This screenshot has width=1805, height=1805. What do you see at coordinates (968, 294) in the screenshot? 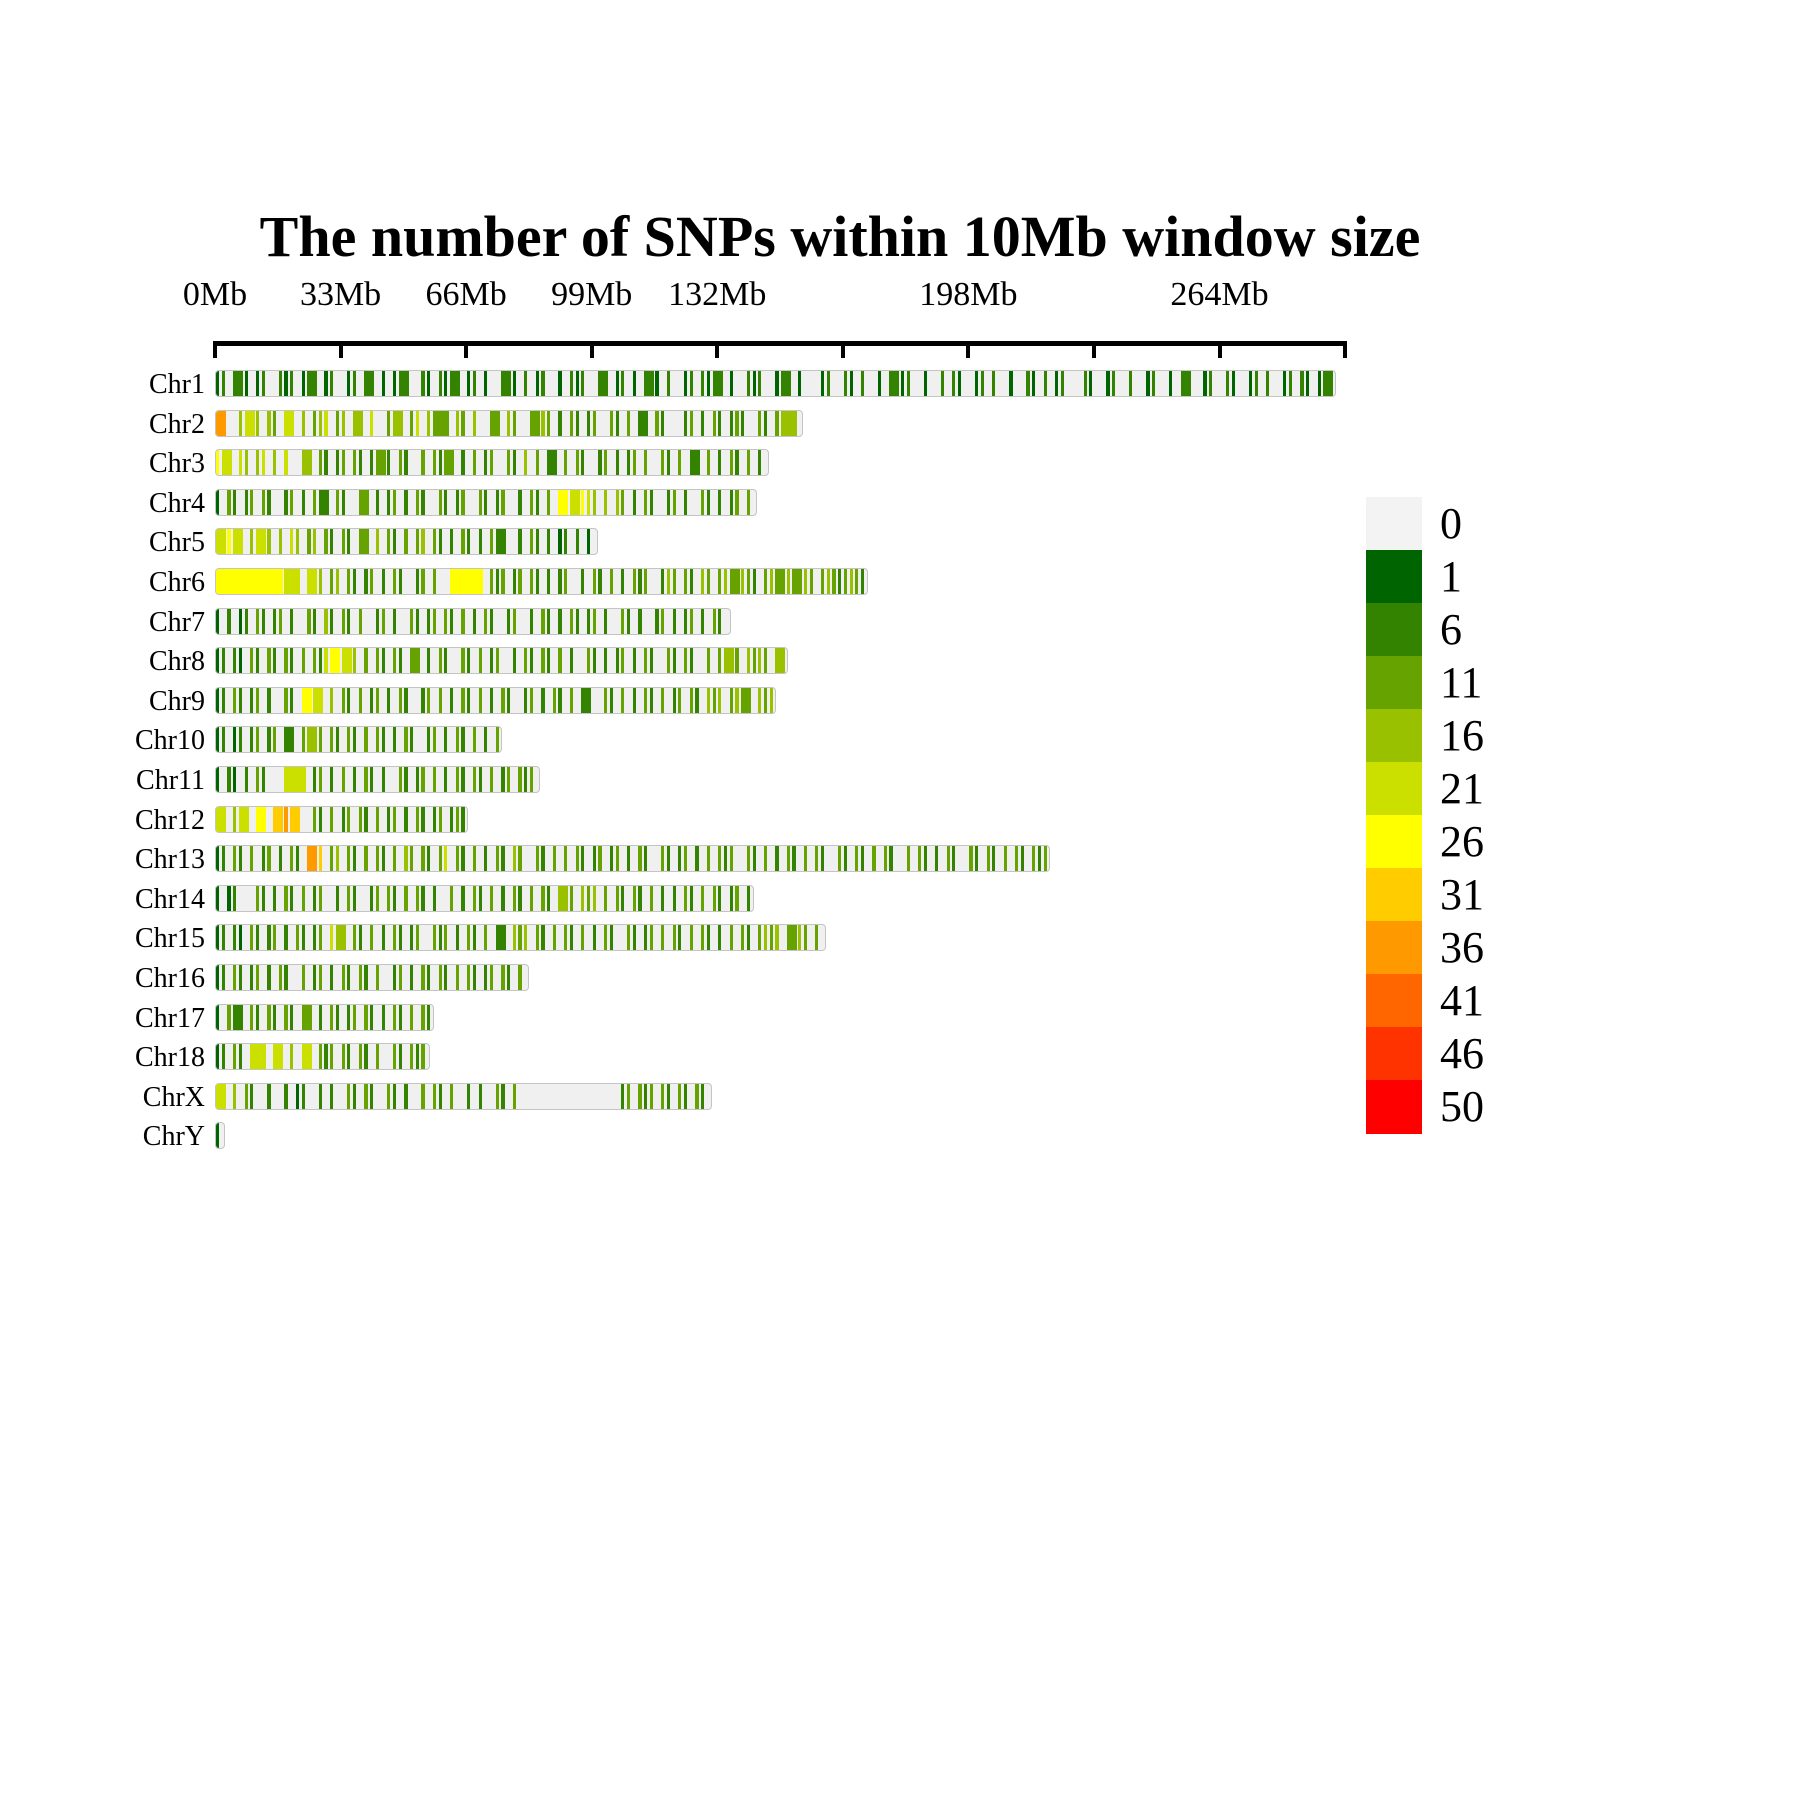
I see `axis-tick-label: 198Mb` at bounding box center [968, 294].